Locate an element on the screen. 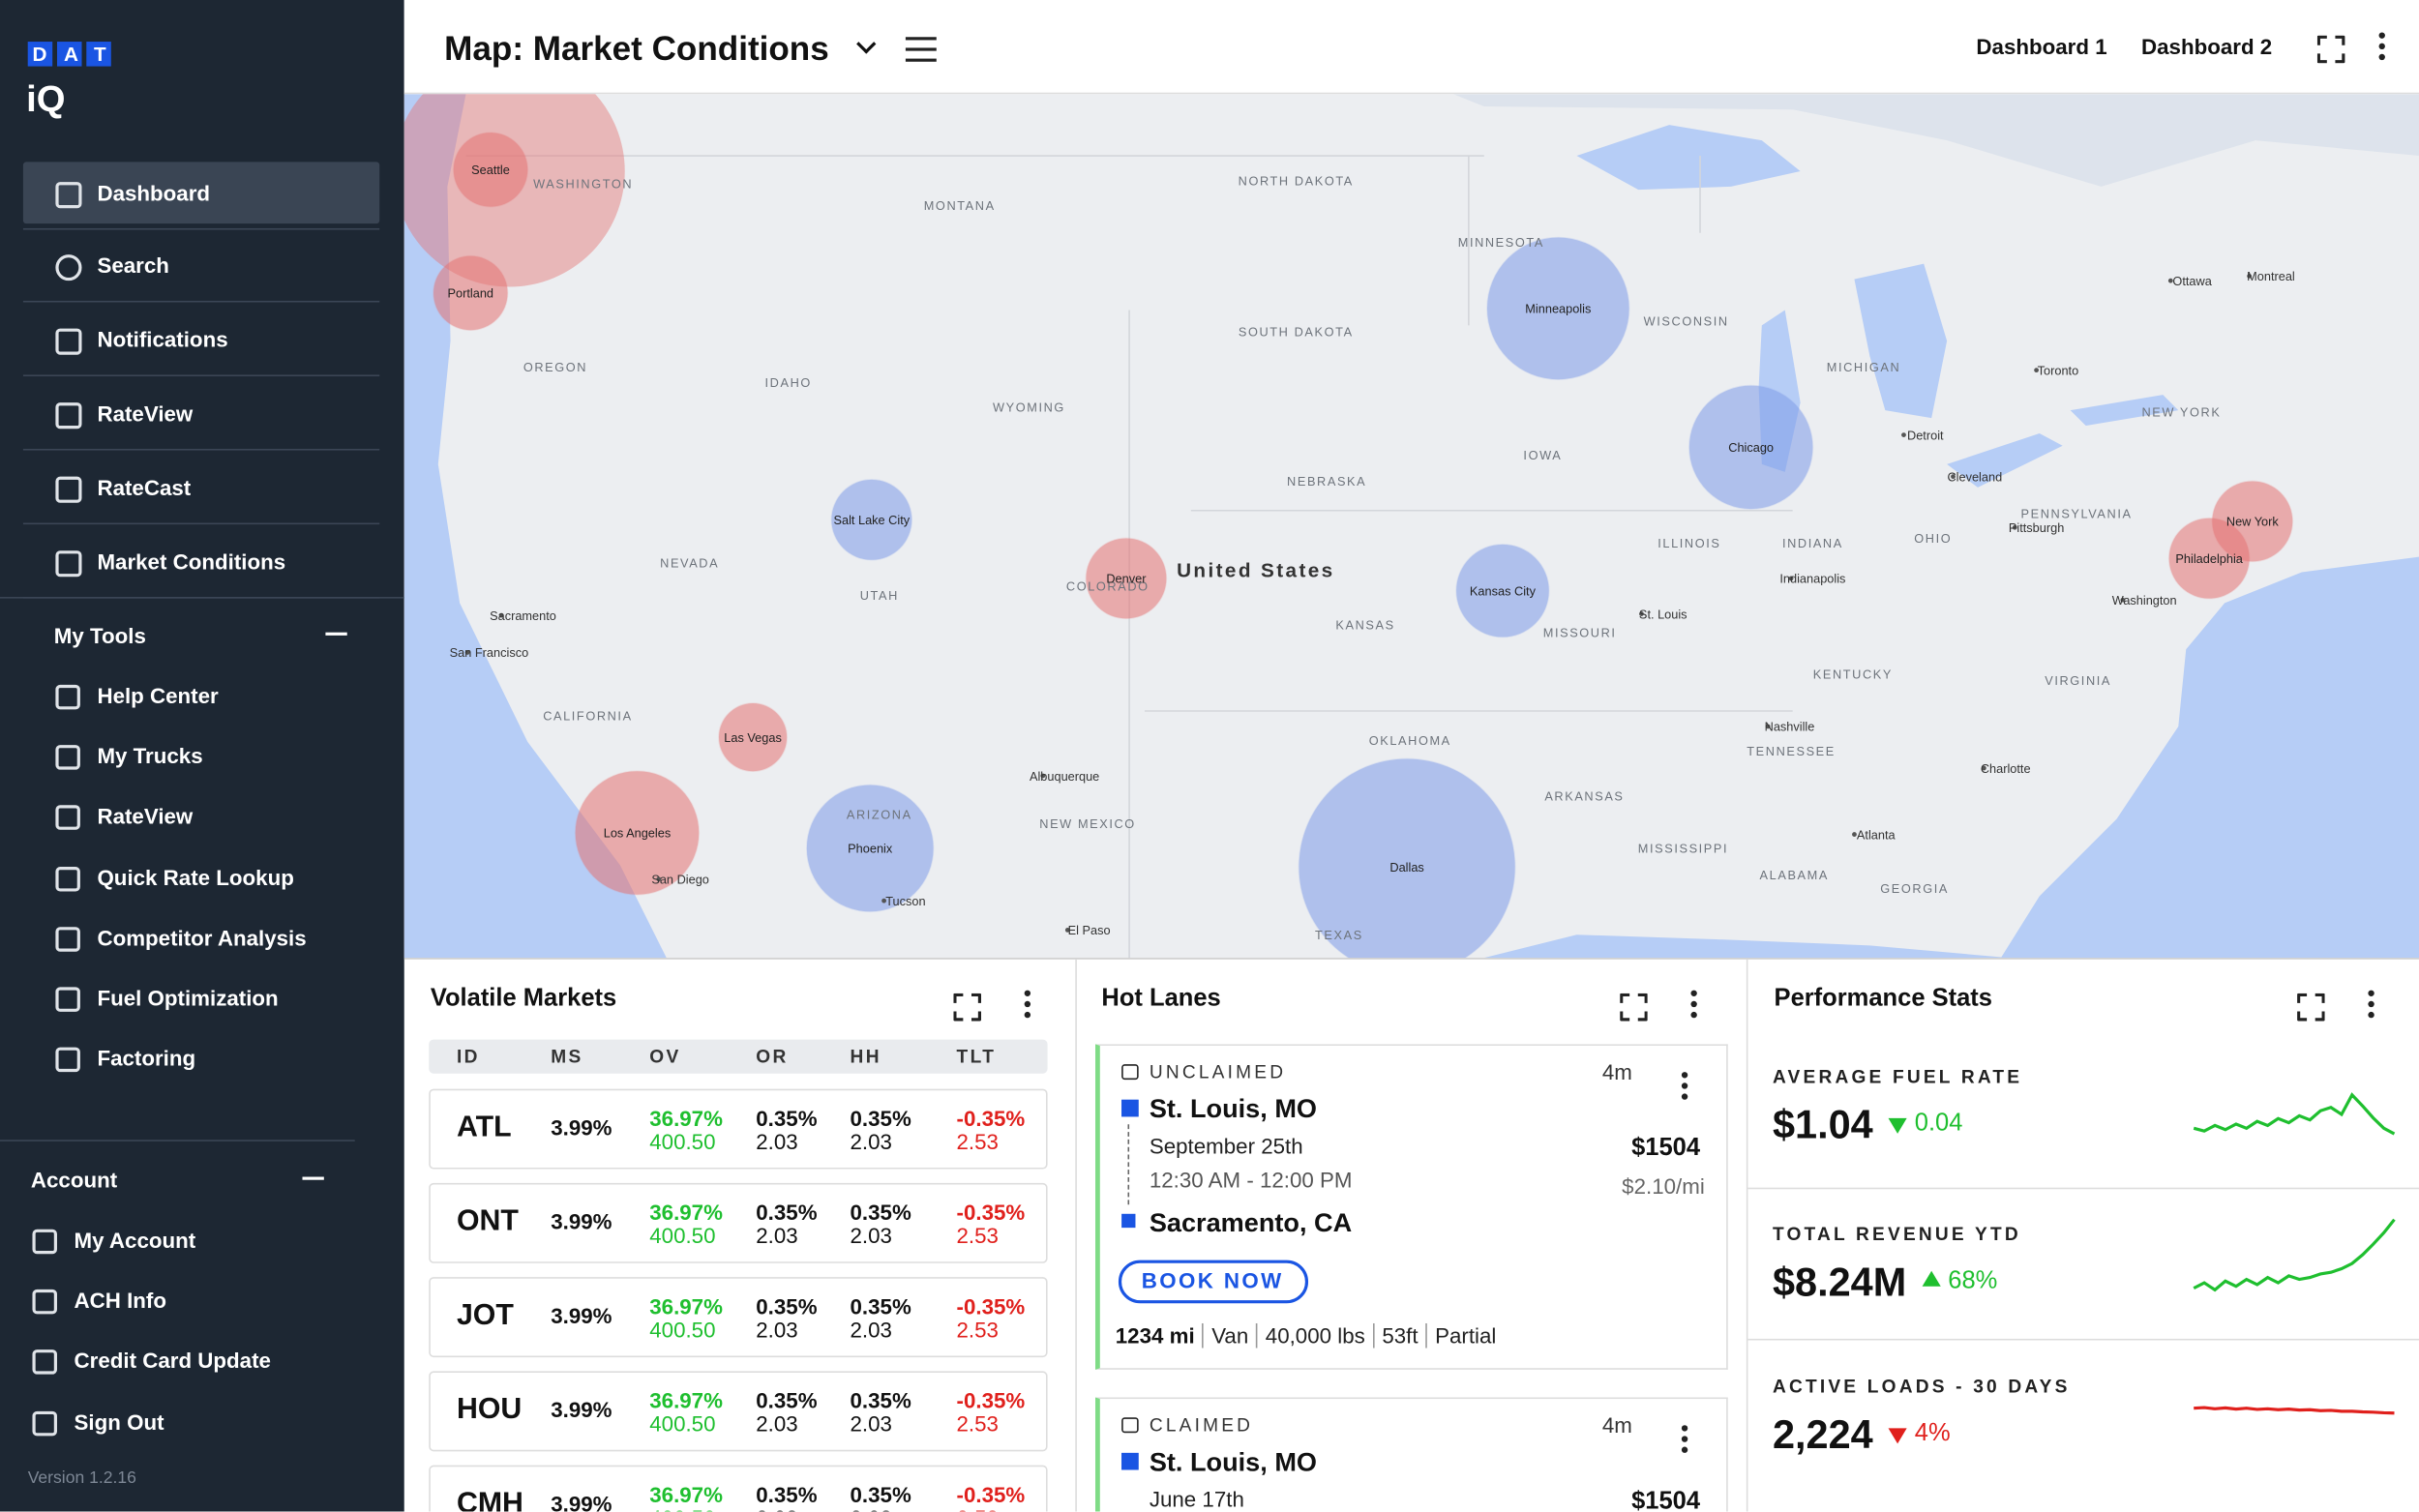  region-label: NEW MEXICO is located at coordinates (1088, 823).